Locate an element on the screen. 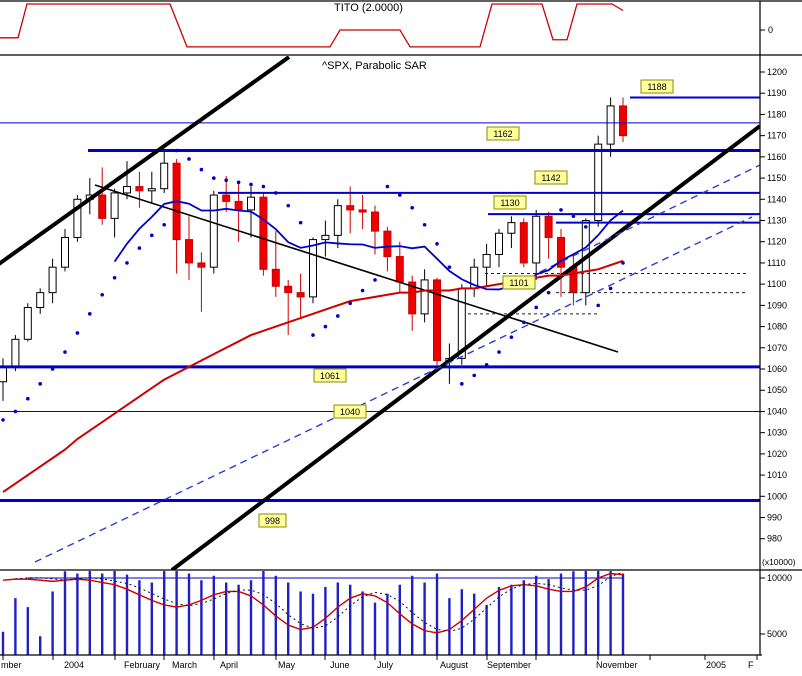 The width and height of the screenshot is (802, 676). svg-text: 1101 is located at coordinates (518, 283).